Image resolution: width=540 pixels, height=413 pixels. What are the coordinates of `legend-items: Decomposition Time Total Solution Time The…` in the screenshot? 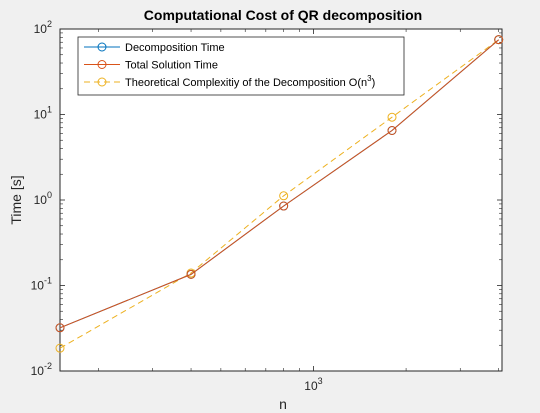 It's located at (229, 65).